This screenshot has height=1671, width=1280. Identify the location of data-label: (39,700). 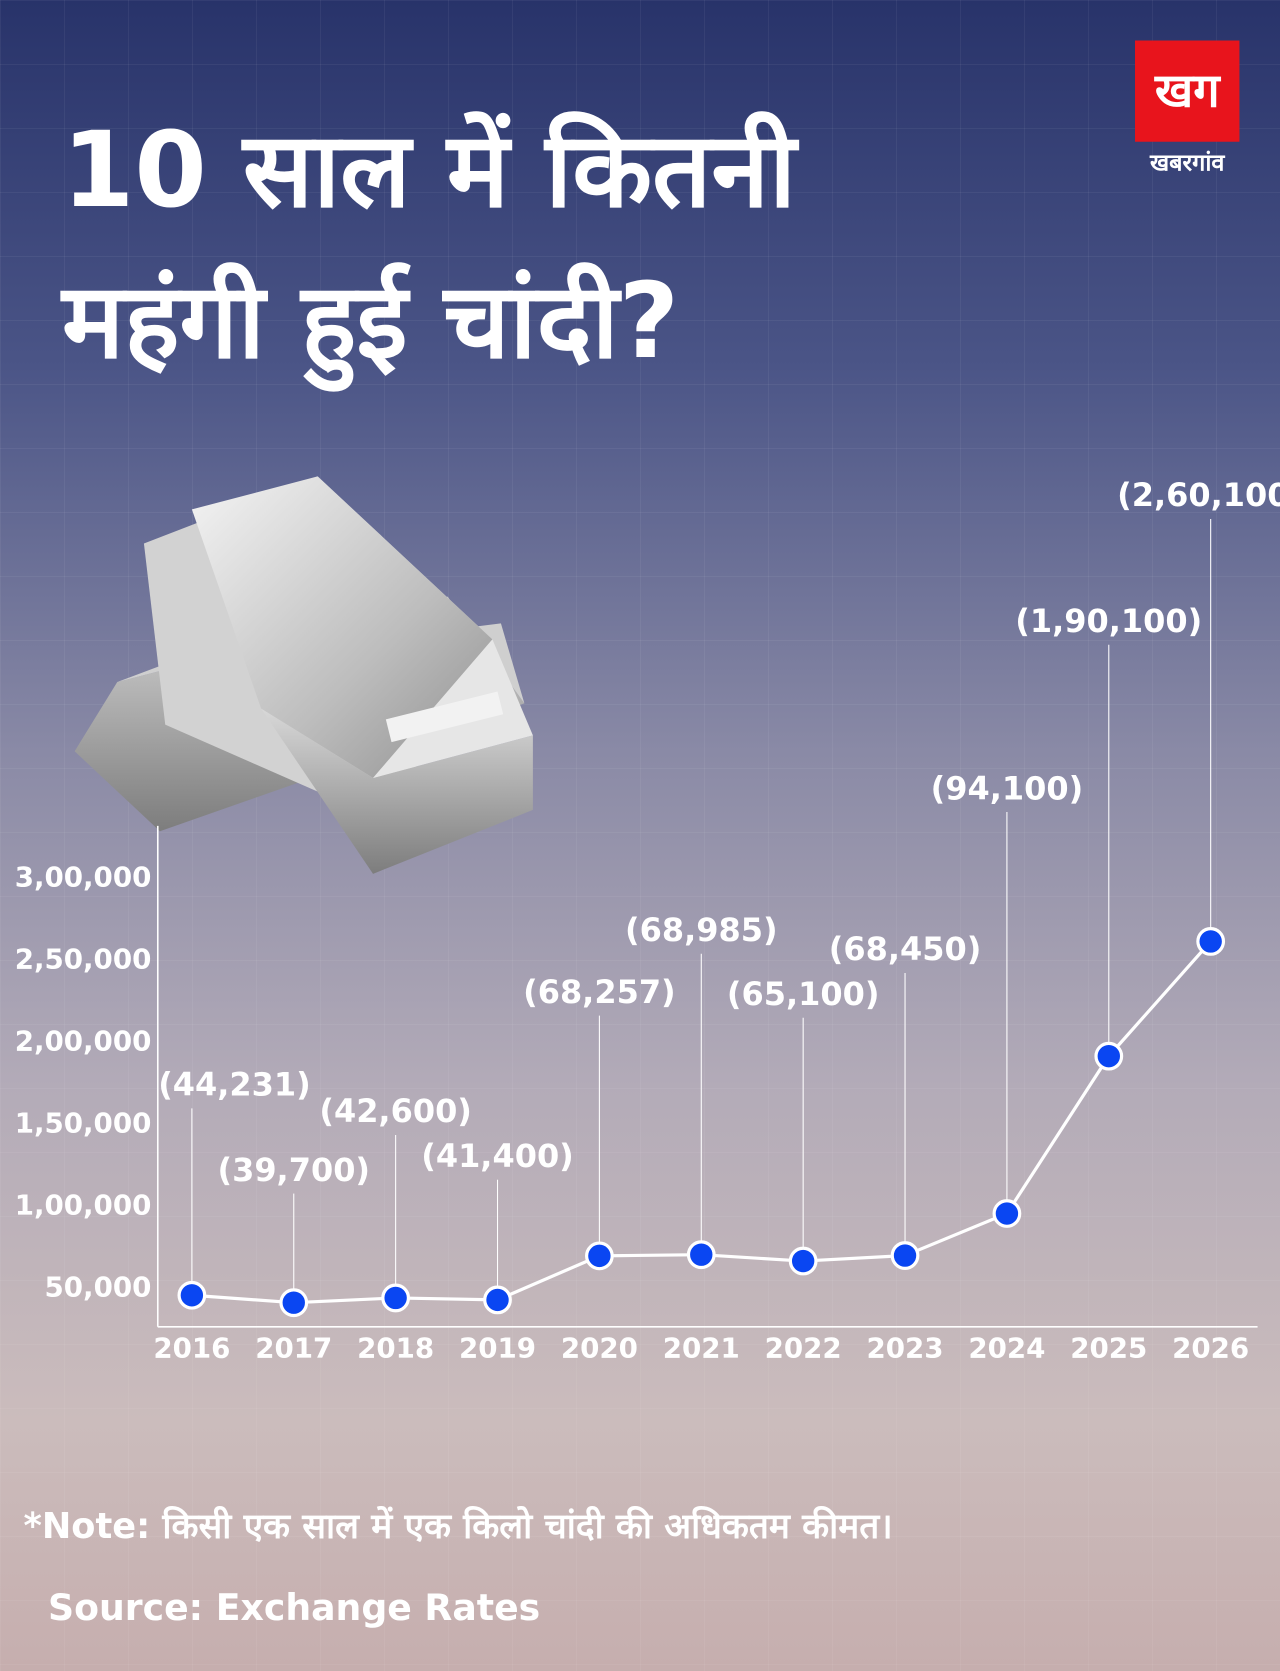
(293, 1170).